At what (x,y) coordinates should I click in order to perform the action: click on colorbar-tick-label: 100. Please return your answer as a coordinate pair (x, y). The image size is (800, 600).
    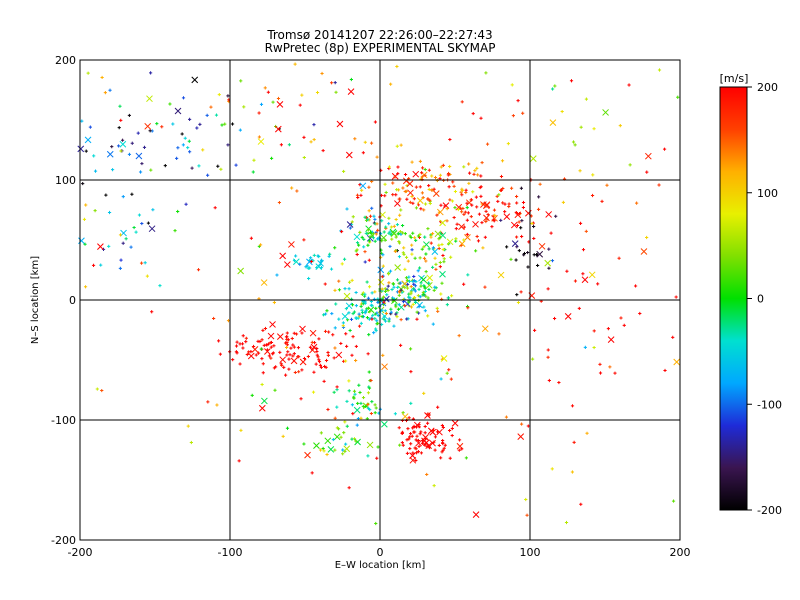
    Looking at the image, I should click on (767, 193).